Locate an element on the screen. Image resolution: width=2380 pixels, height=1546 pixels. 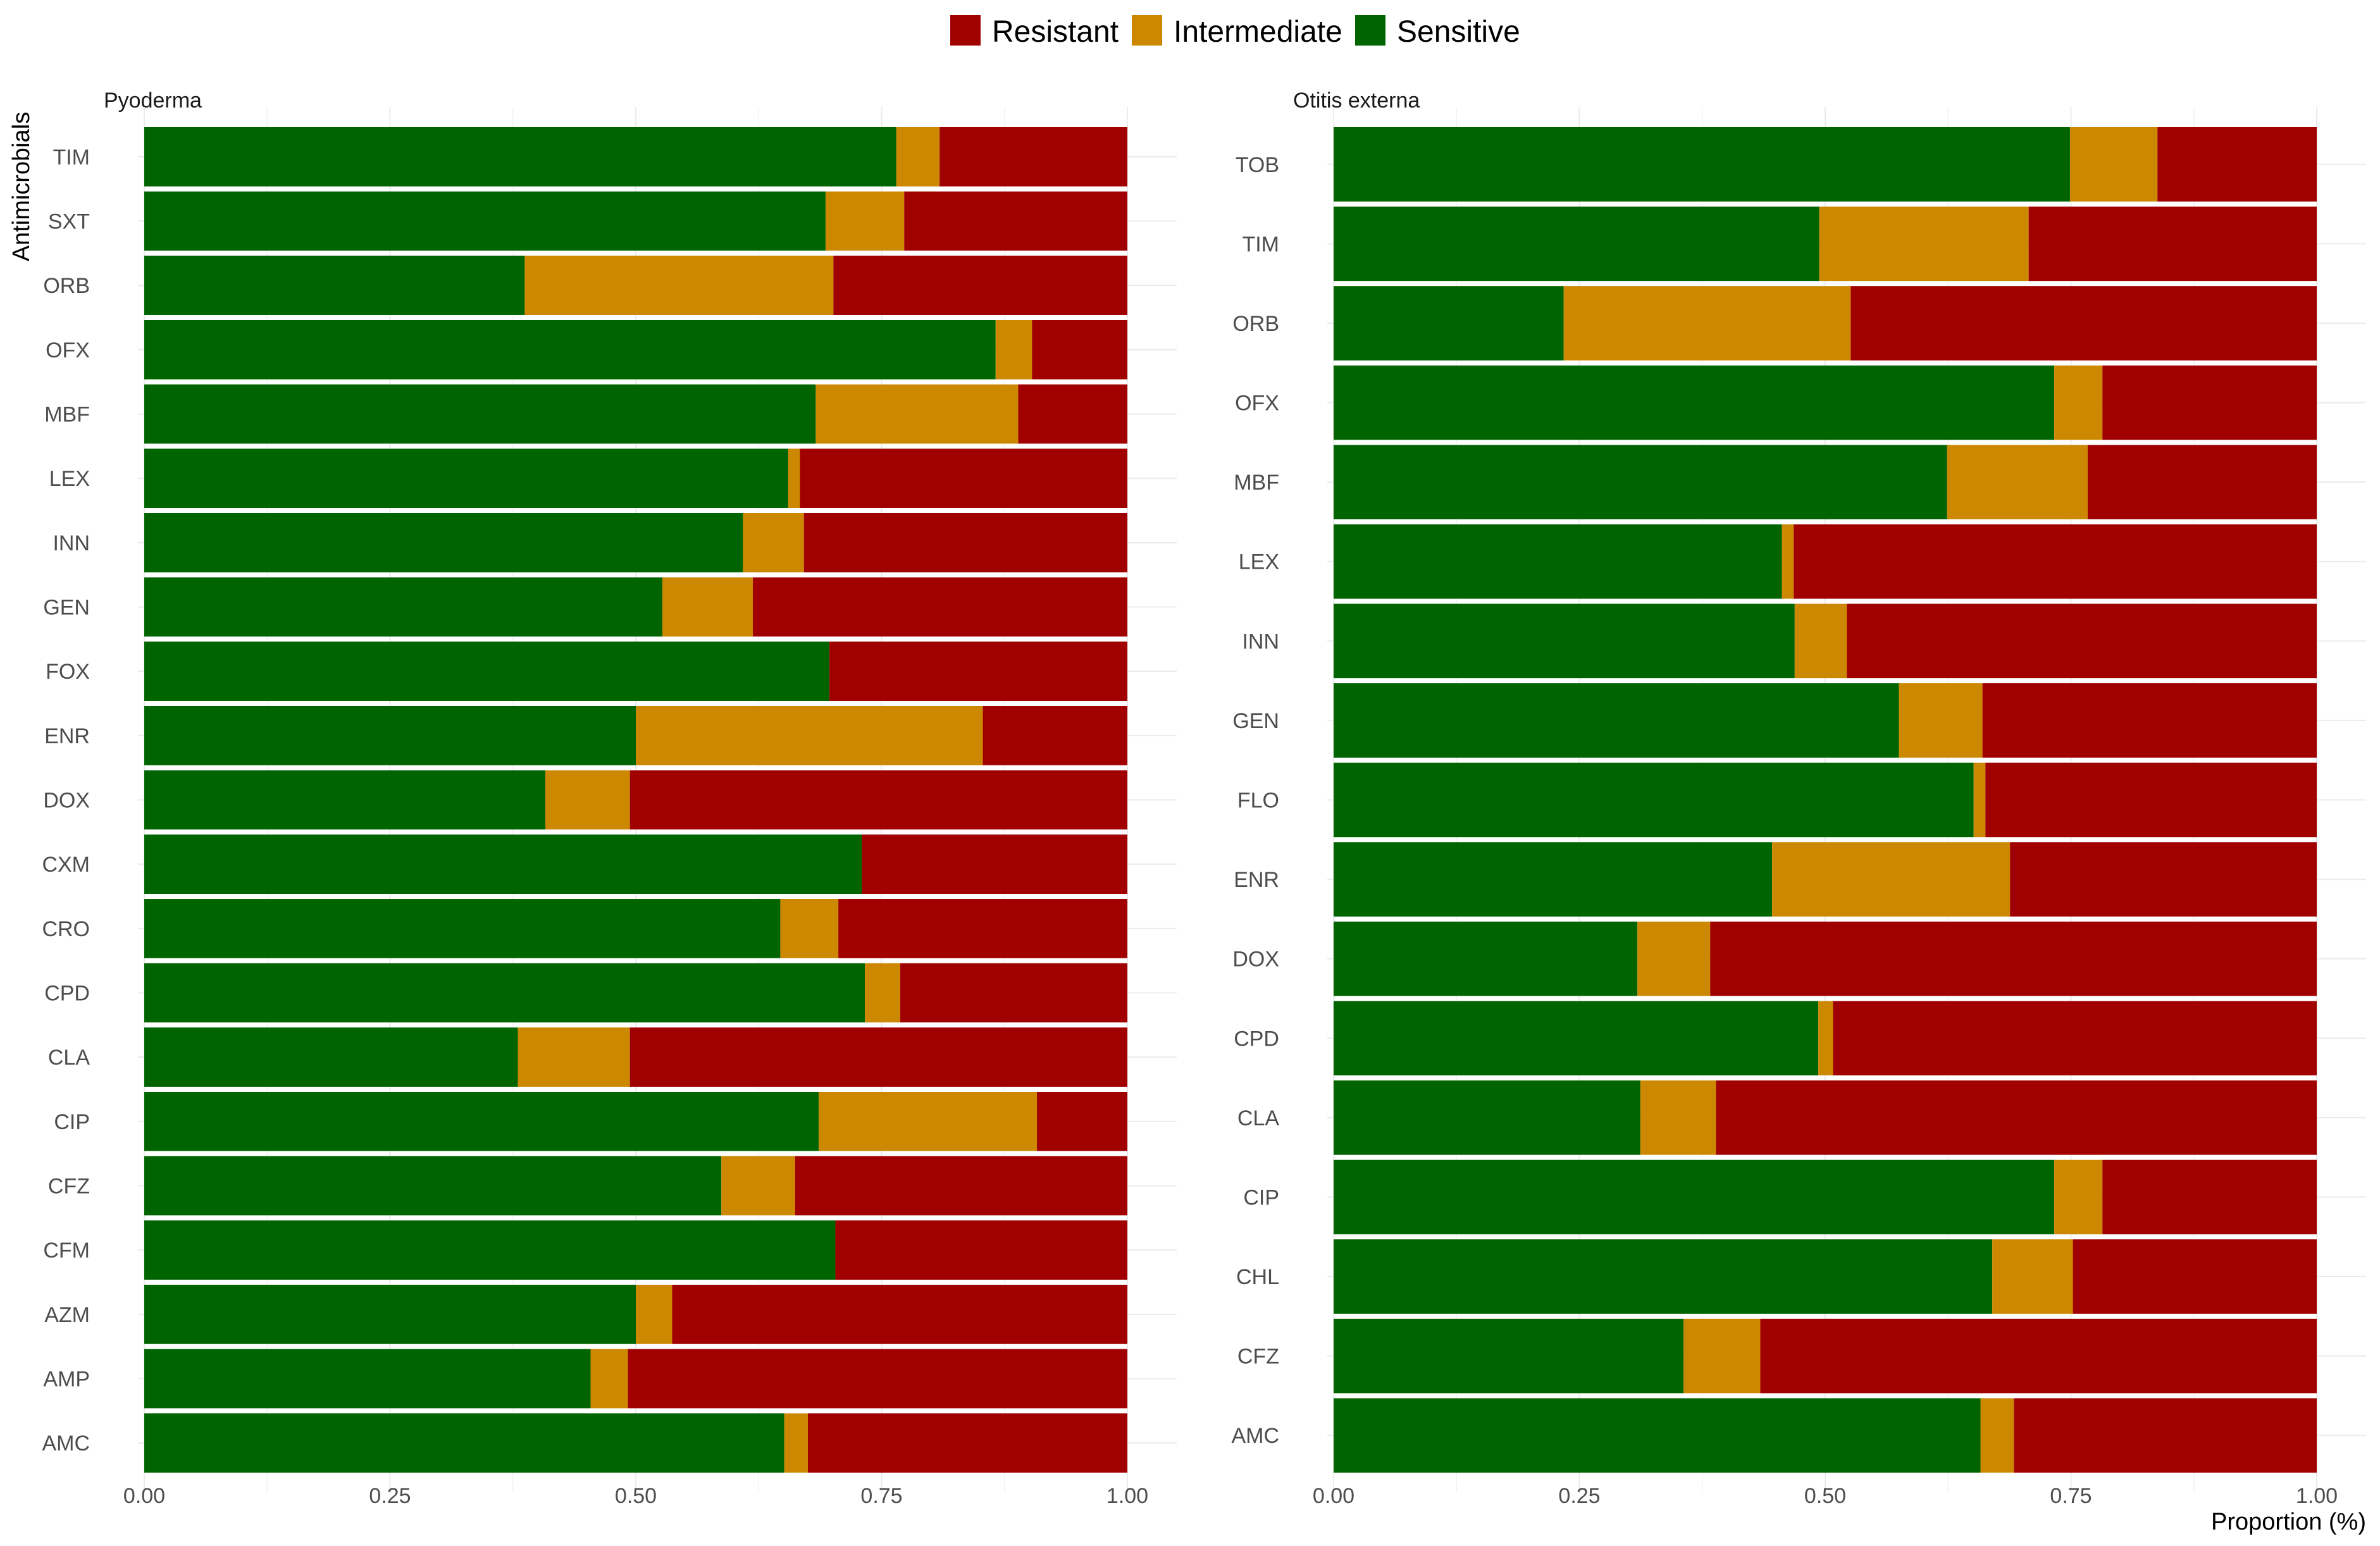
bar-intermediate-cpd is located at coordinates (1825, 1038).